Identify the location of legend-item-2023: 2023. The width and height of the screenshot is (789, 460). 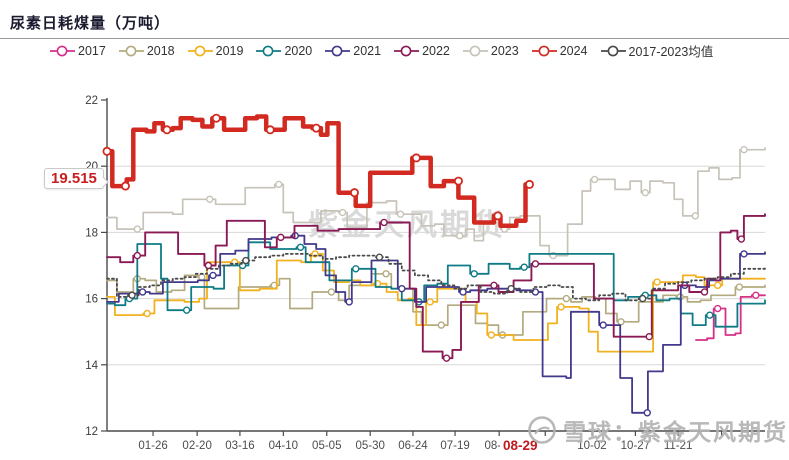
(490, 50).